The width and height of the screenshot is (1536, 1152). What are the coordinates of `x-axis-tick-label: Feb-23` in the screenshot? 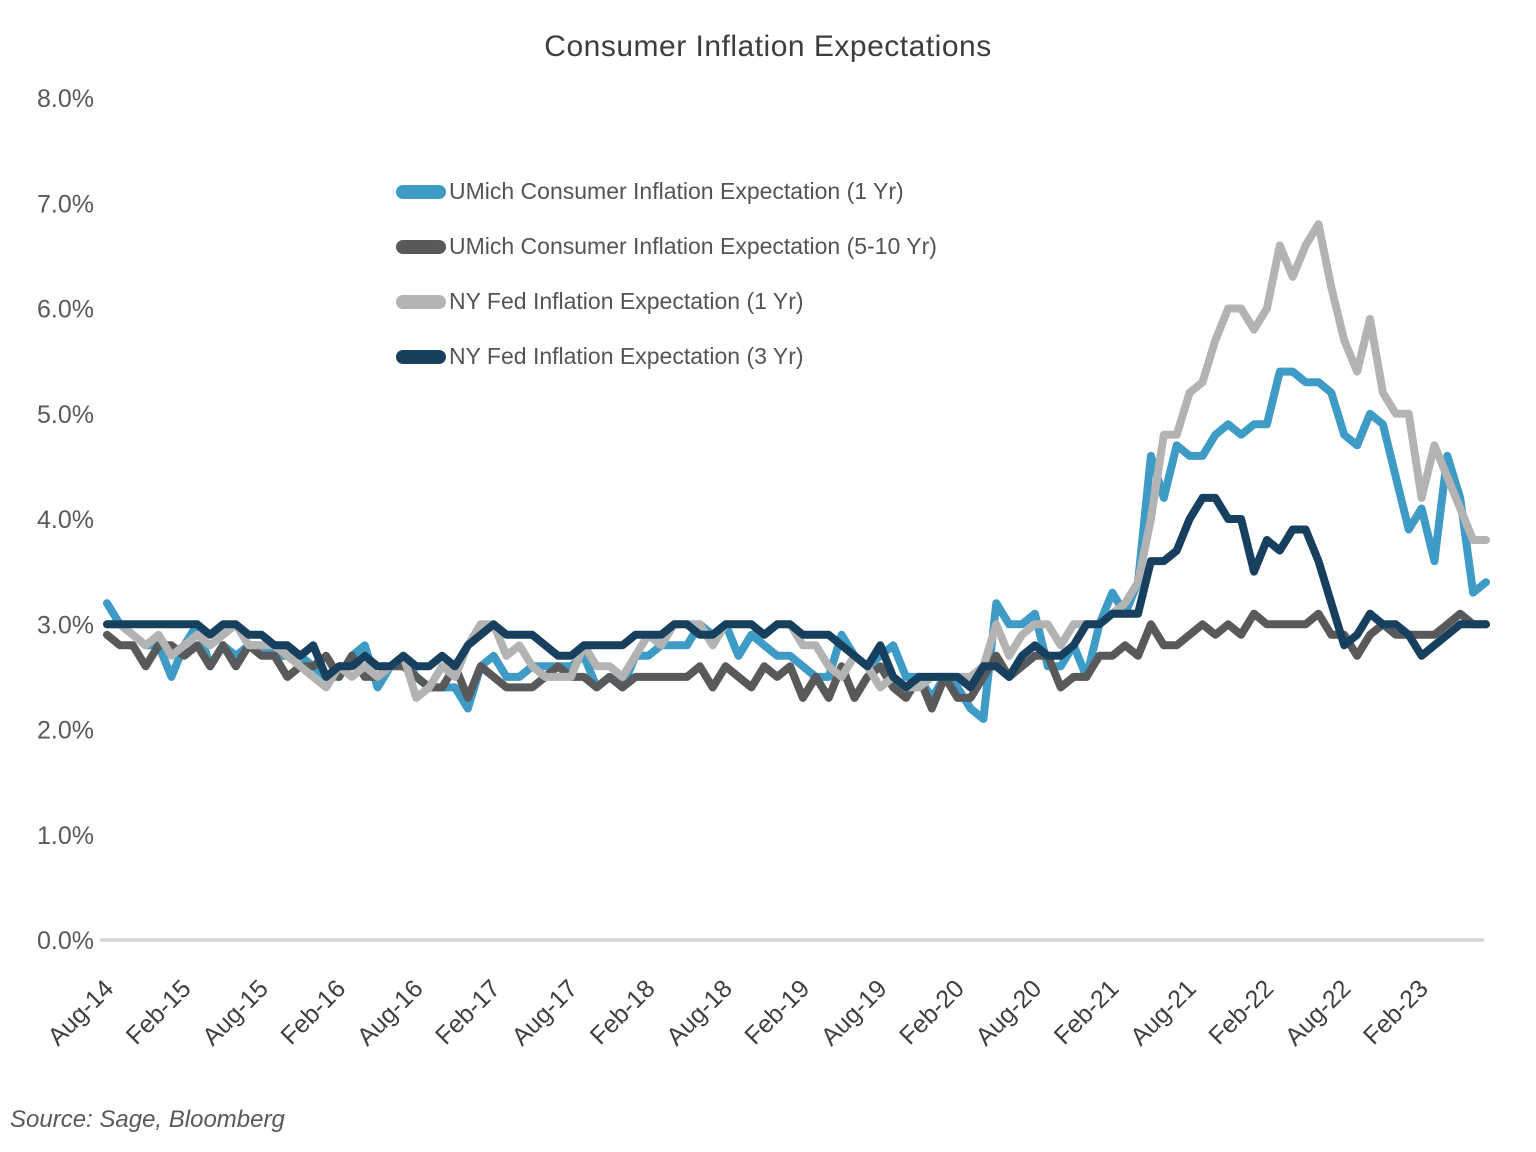 It's located at (1396, 1012).